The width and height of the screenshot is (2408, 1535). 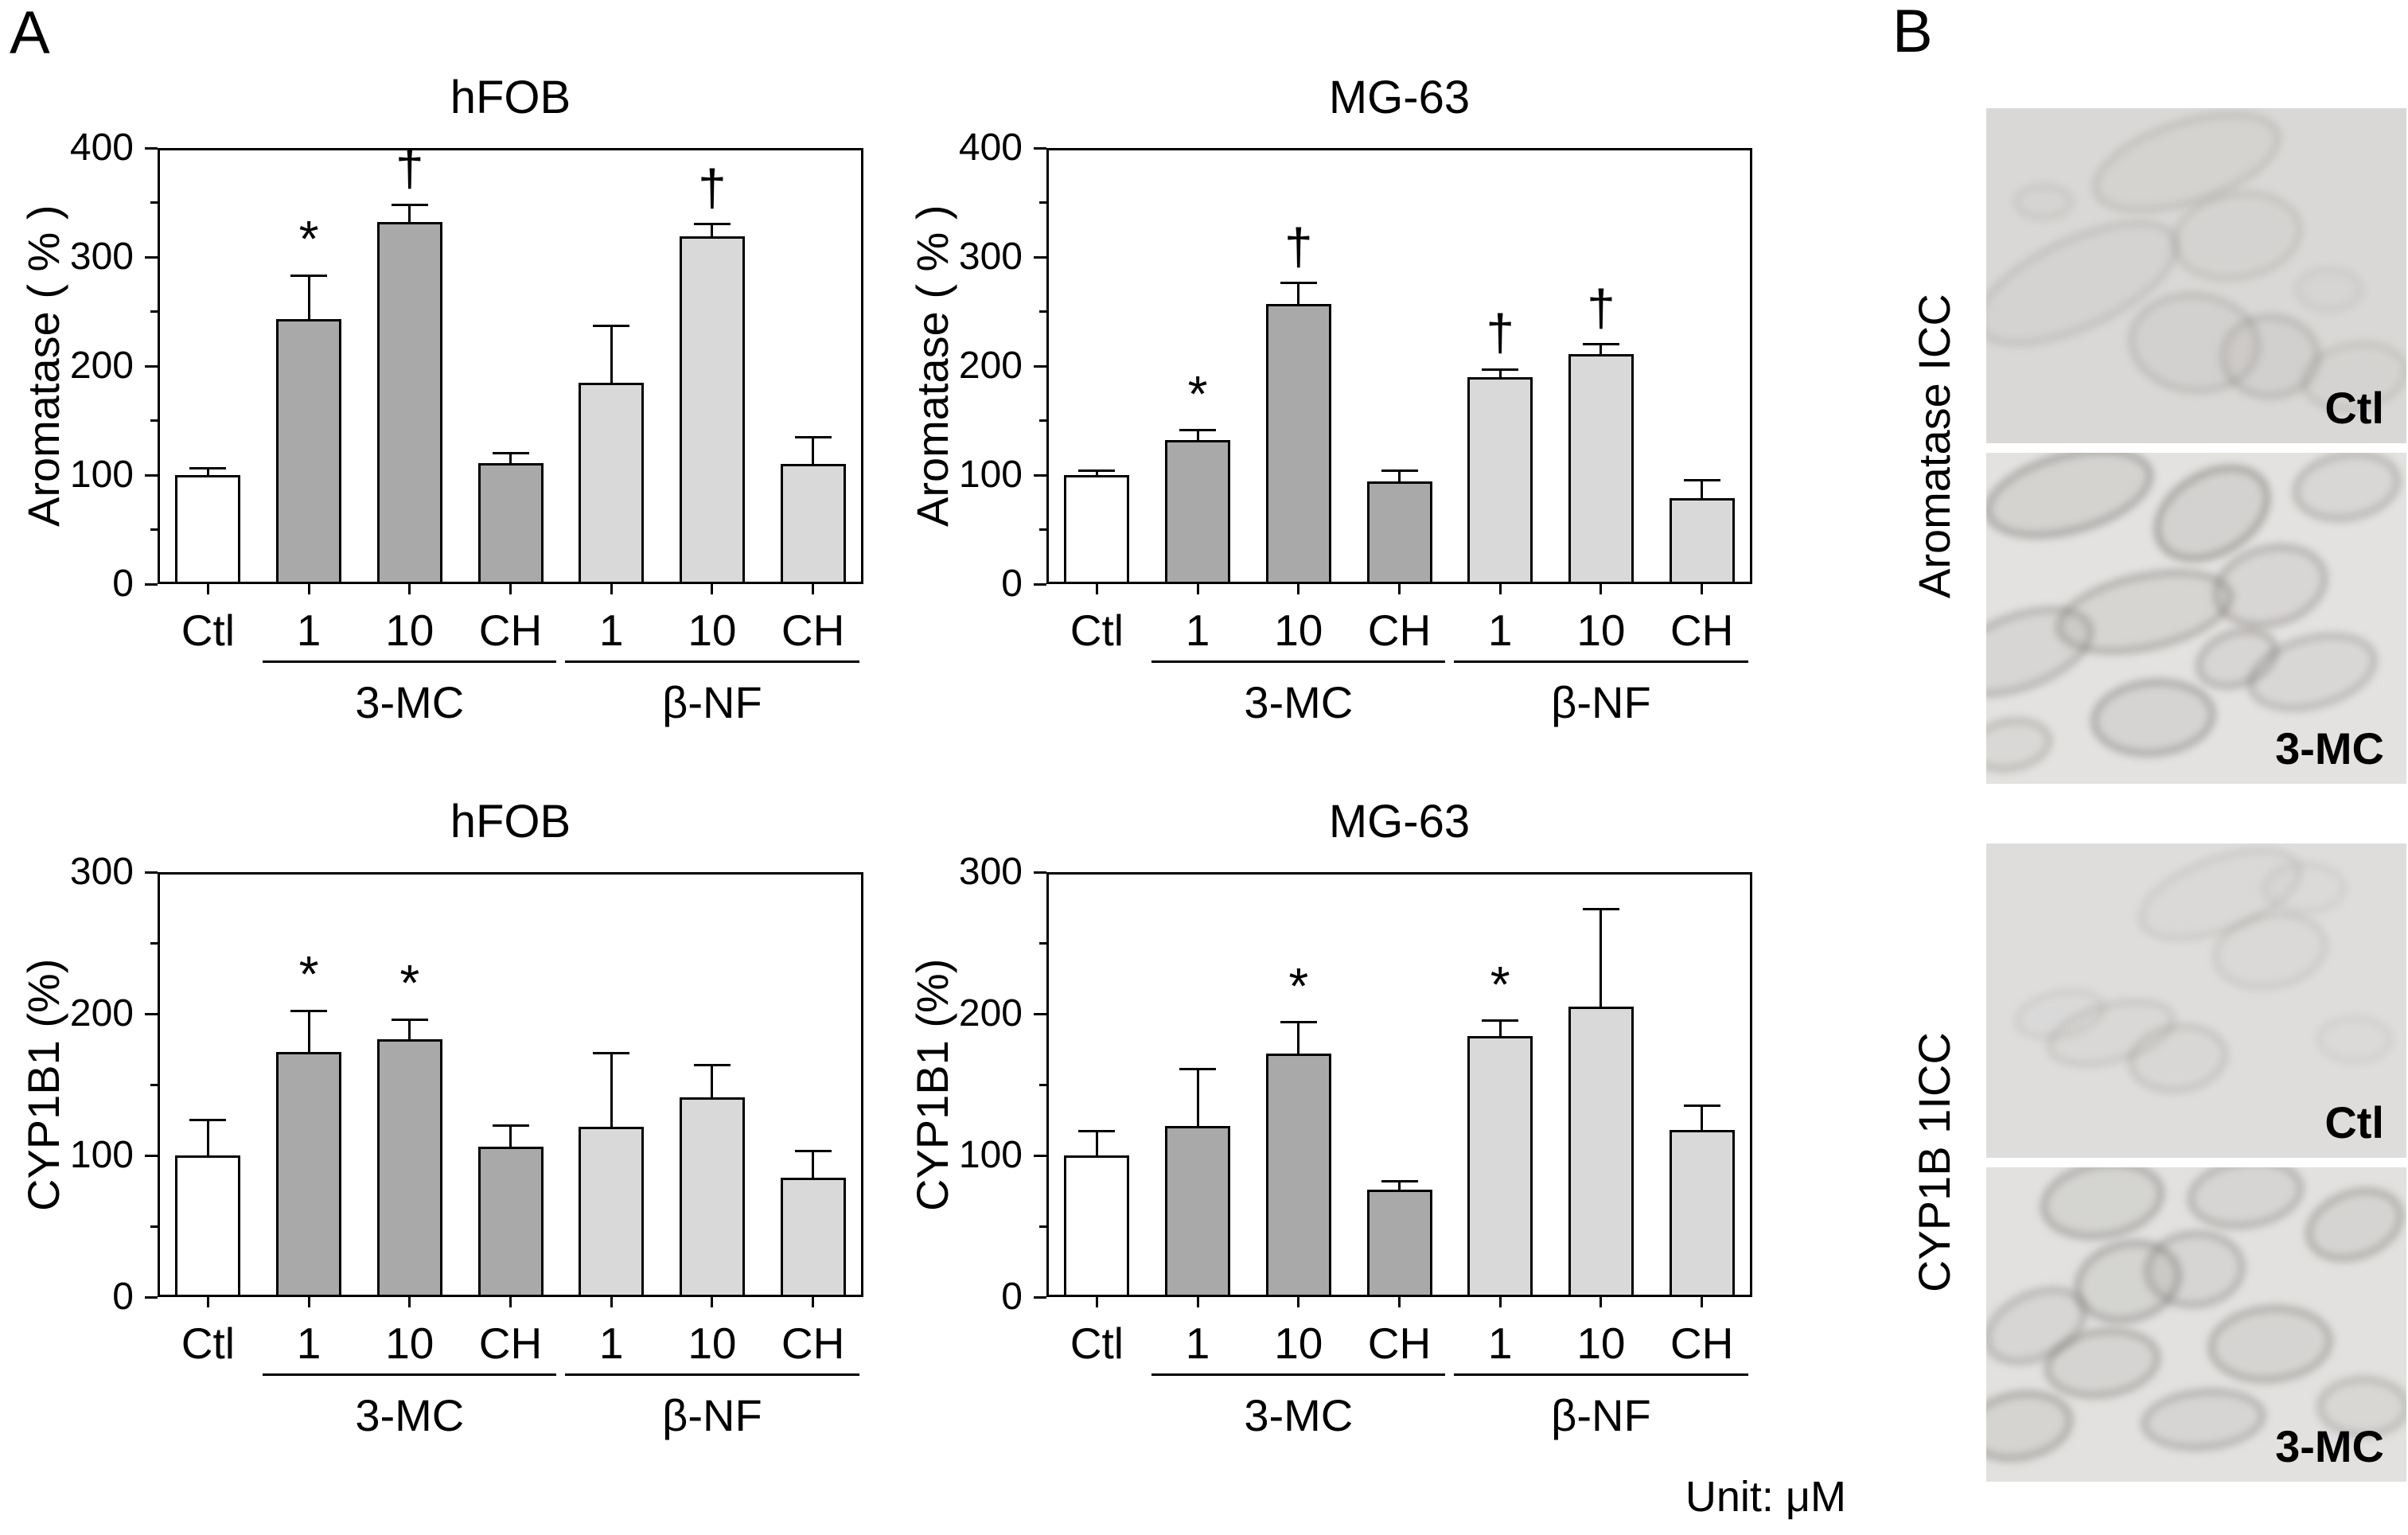 I want to click on group-label: β-NF, so click(x=712, y=702).